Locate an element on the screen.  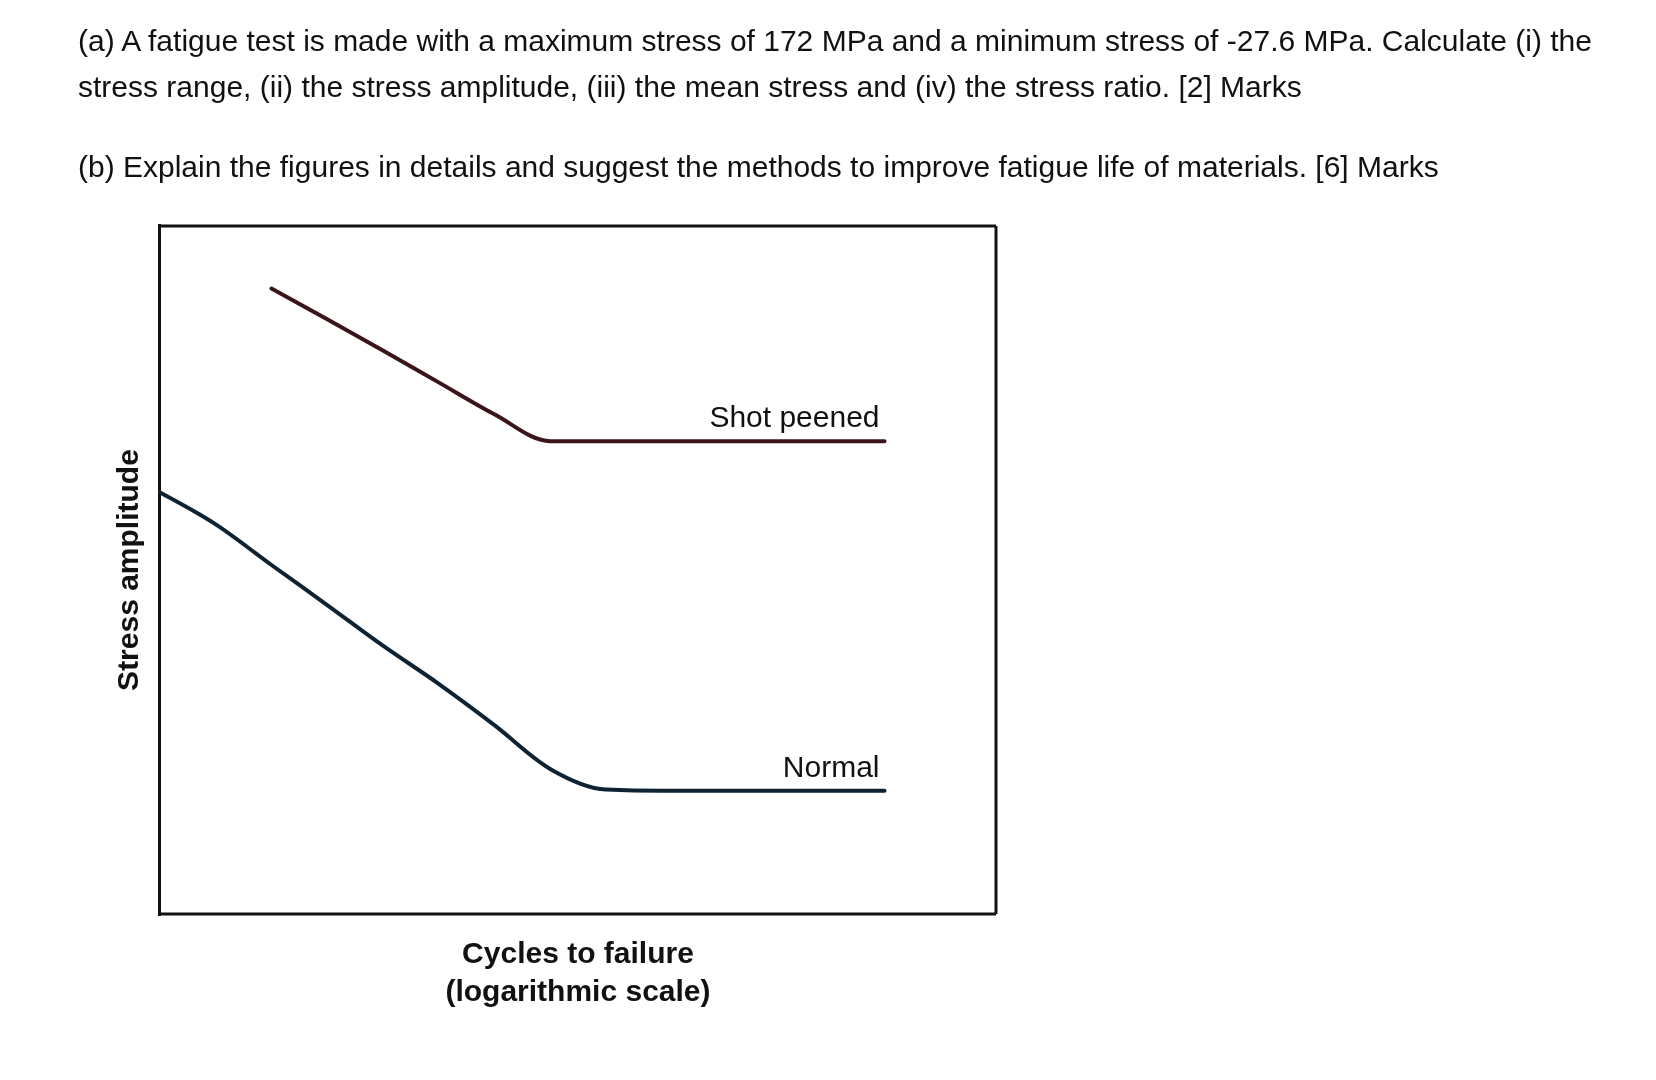
chart-subtitle: (b) Explain the figures in details and suggest the methods to improve fatigue life of materials. [6] Marks is located at coordinates (759, 167).